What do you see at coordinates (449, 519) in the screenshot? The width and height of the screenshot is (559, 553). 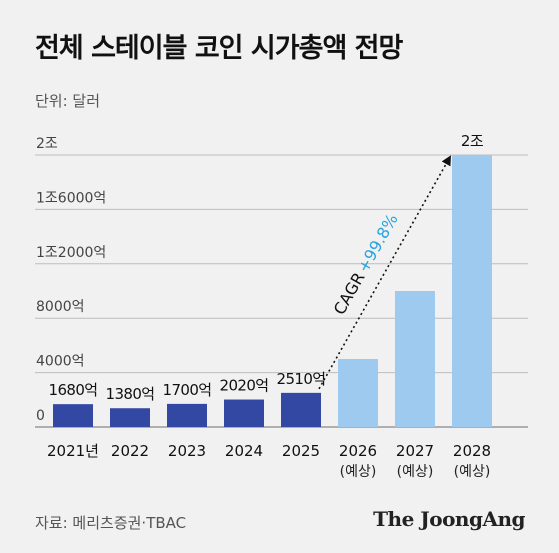 I see `brand-logo: The JoongAng` at bounding box center [449, 519].